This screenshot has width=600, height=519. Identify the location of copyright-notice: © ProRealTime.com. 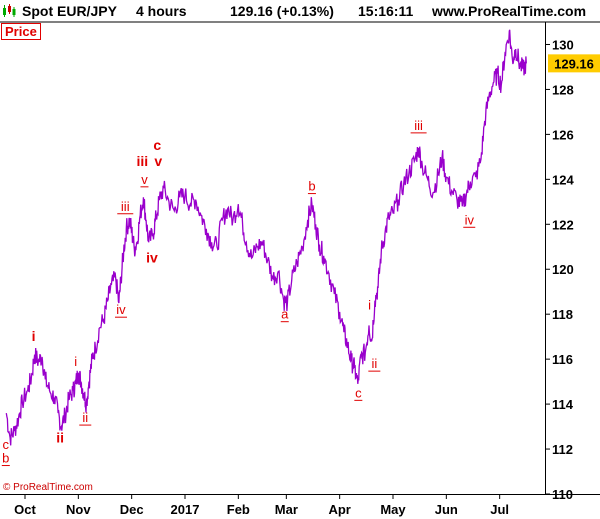
(48, 487).